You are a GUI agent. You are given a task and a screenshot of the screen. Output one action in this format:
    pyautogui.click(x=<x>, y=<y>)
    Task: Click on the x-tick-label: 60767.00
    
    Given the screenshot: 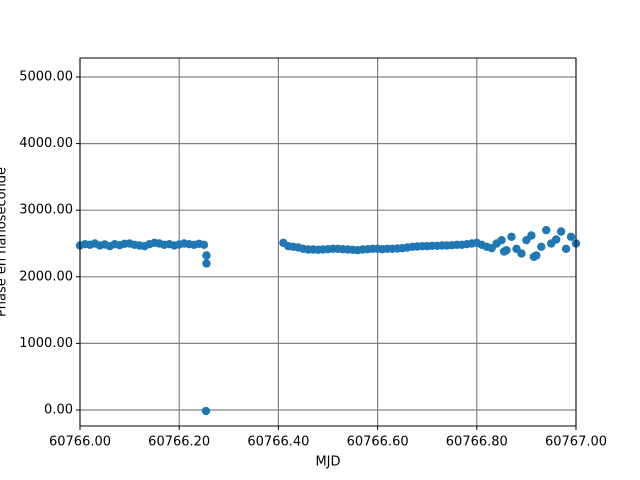 What is the action you would take?
    pyautogui.click(x=576, y=442)
    